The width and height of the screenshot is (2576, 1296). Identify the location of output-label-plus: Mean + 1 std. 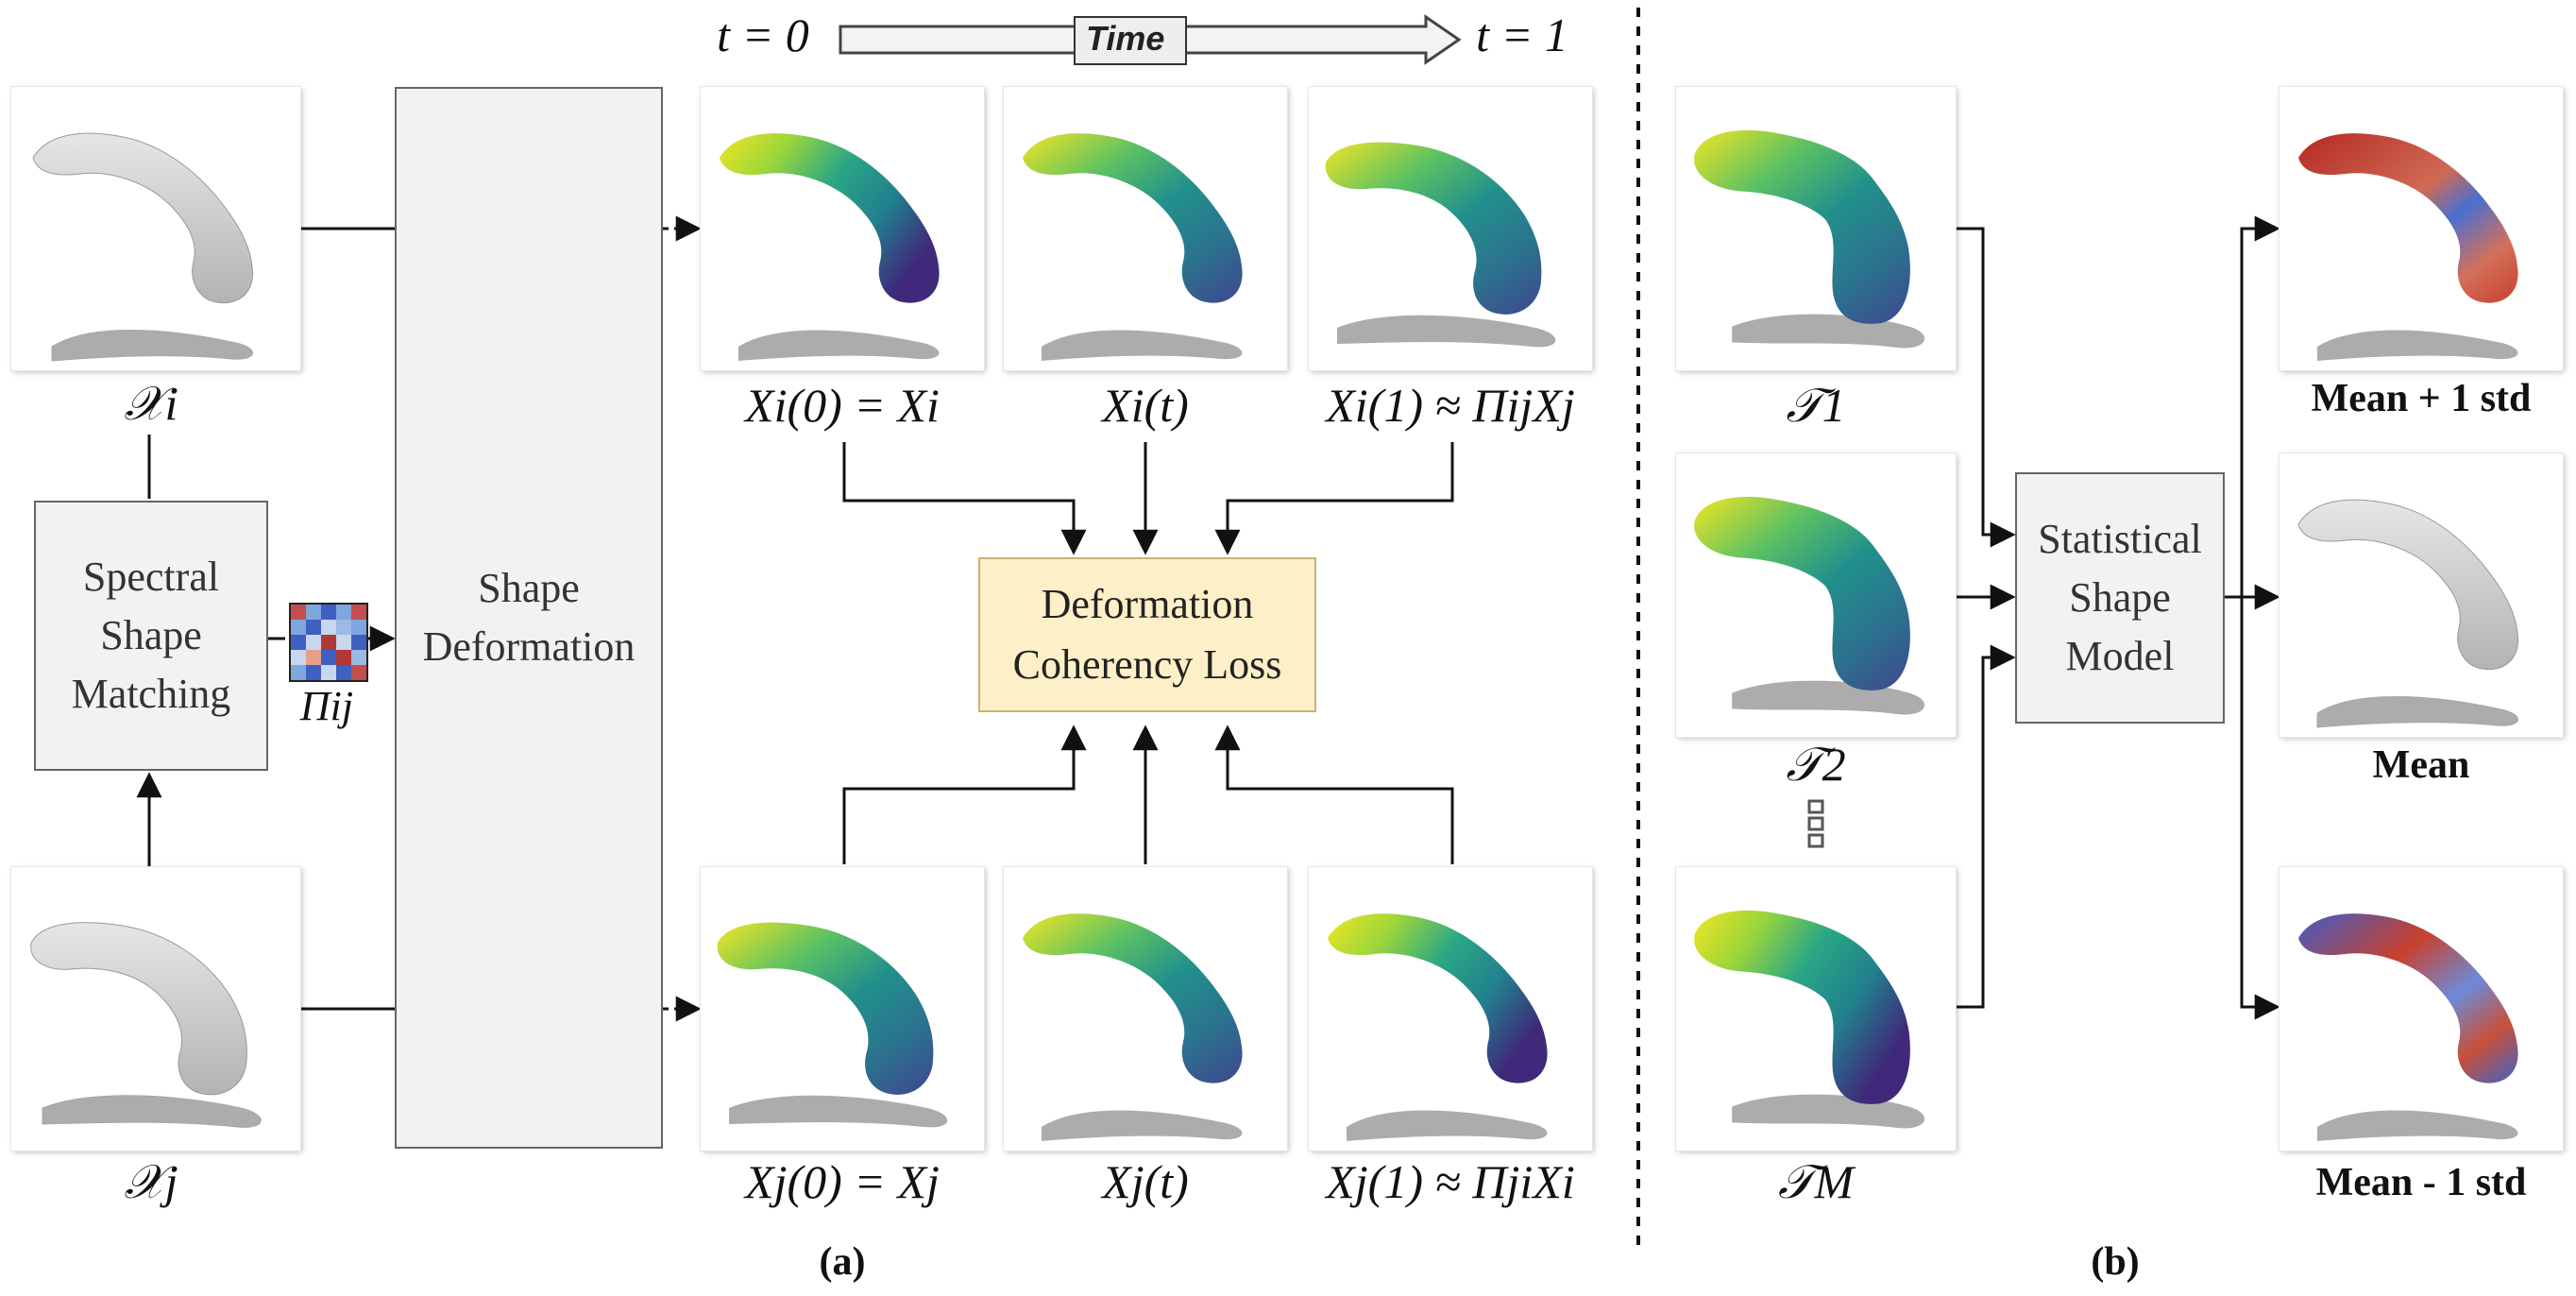
(2421, 398).